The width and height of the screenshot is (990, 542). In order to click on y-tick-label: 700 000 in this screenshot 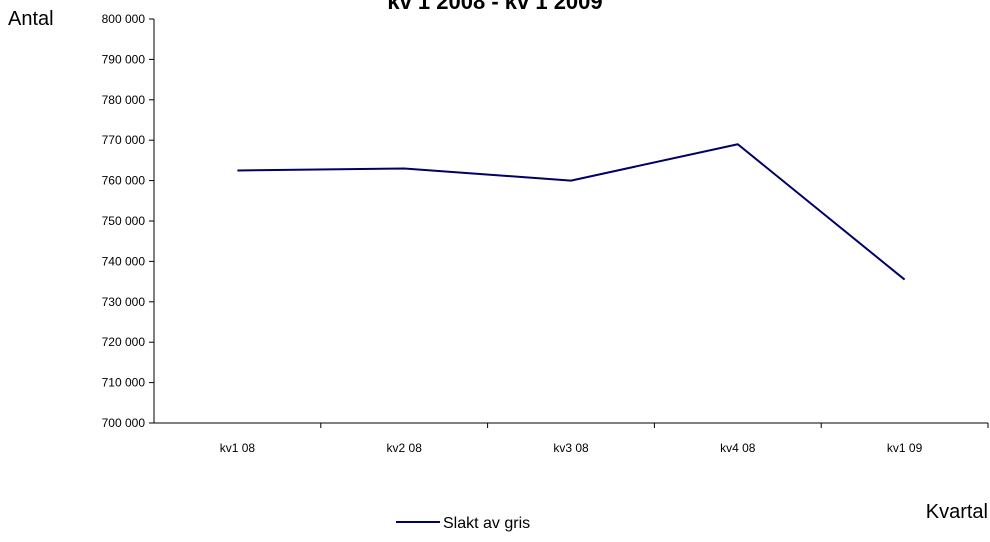, I will do `click(124, 423)`.